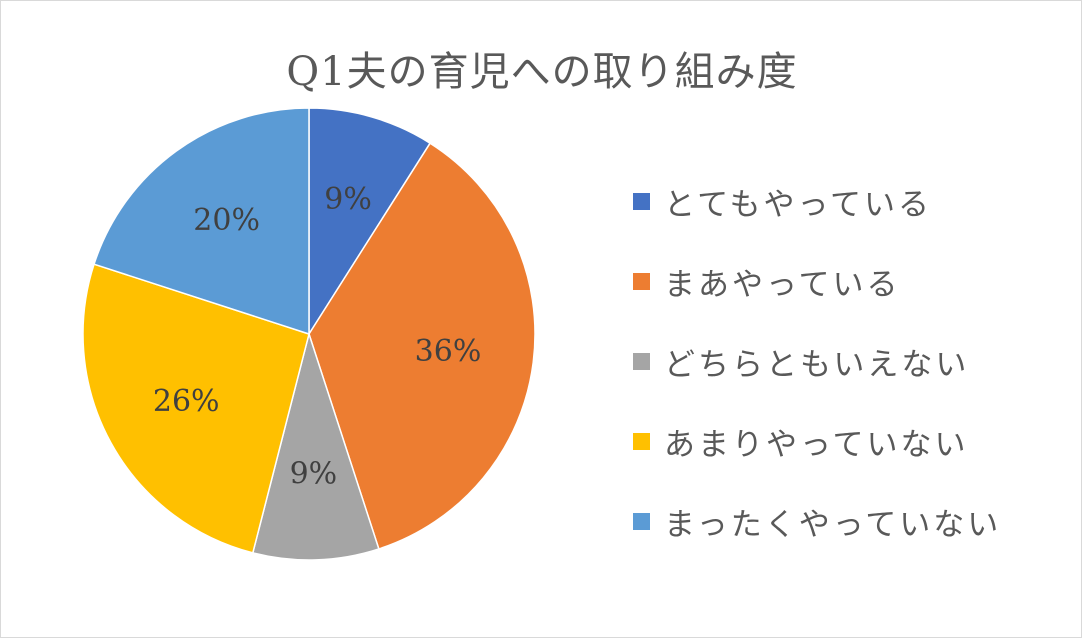 This screenshot has width=1082, height=639. What do you see at coordinates (833, 524) in the screenshot?
I see `legend-label-5: まったくやっていない` at bounding box center [833, 524].